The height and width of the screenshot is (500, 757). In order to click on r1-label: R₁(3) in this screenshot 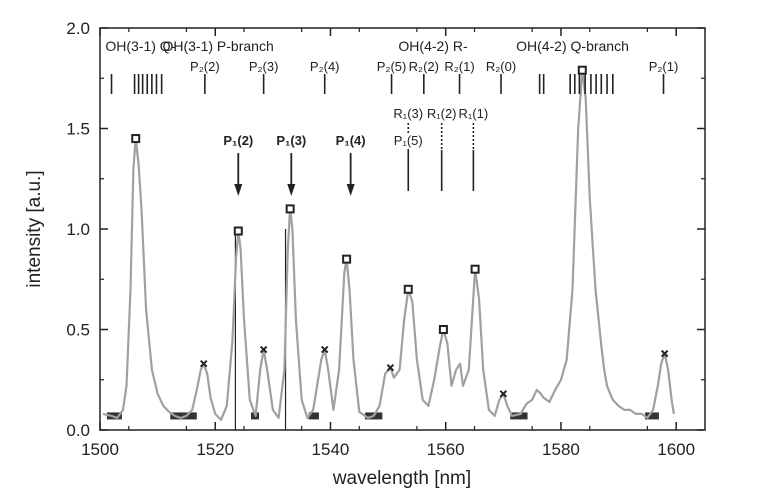, I will do `click(408, 113)`.